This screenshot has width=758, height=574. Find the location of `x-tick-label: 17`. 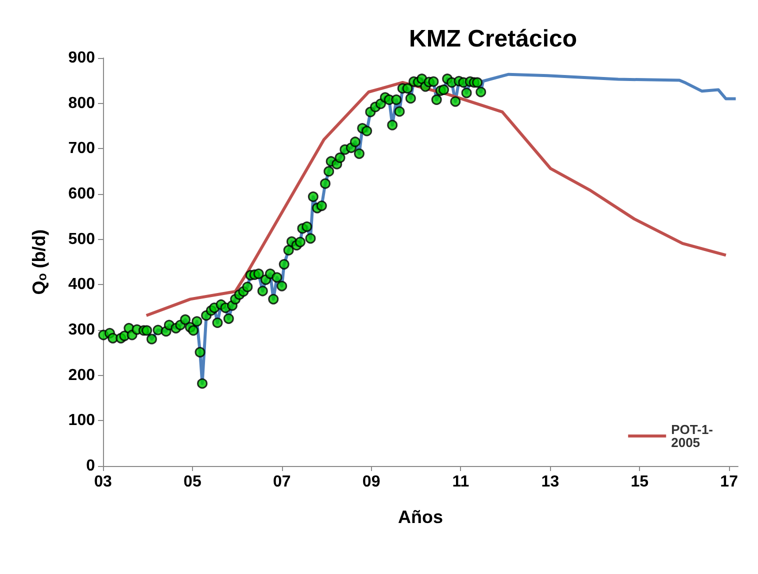

x-tick-label: 17 is located at coordinates (729, 482).